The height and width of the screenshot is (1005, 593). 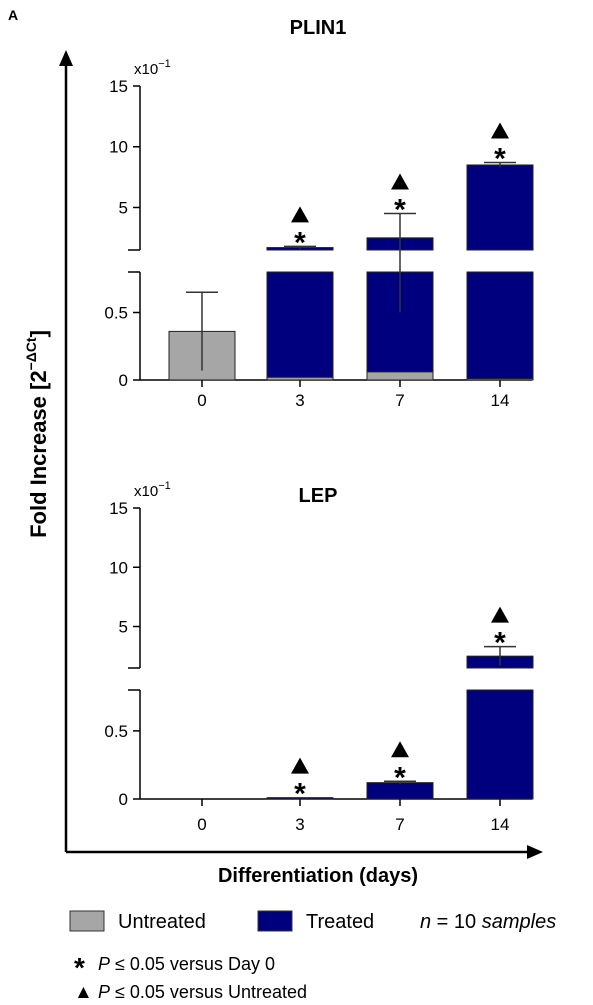 I want to click on bar-treated-upper, so click(x=500, y=207).